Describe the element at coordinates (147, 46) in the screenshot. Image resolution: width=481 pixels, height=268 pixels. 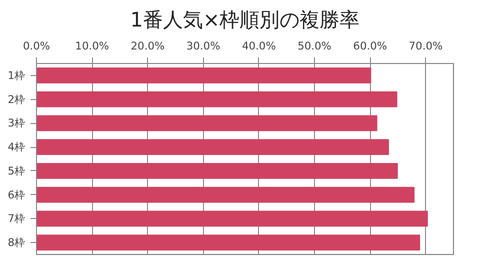
I see `x-tick-label: 20.0%` at that location.